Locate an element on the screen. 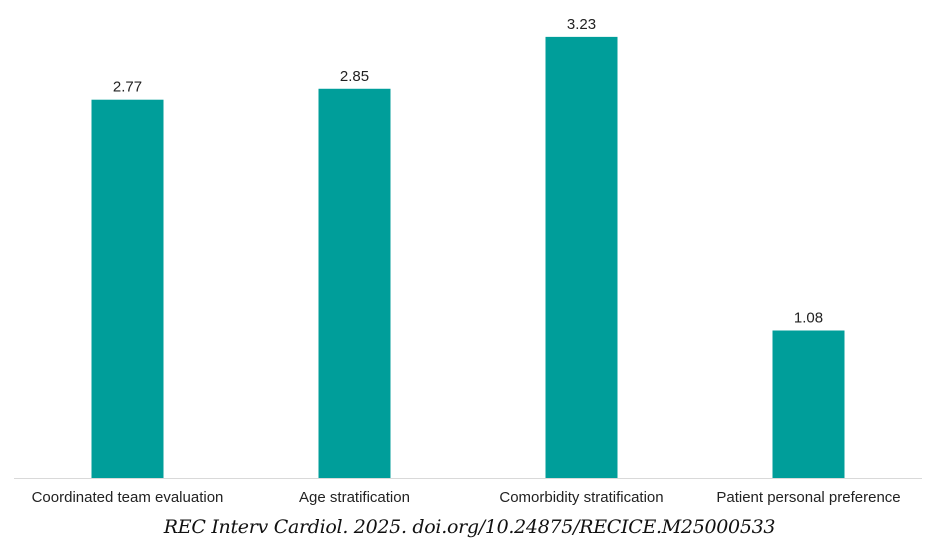  data-label: 3.23 is located at coordinates (581, 24).